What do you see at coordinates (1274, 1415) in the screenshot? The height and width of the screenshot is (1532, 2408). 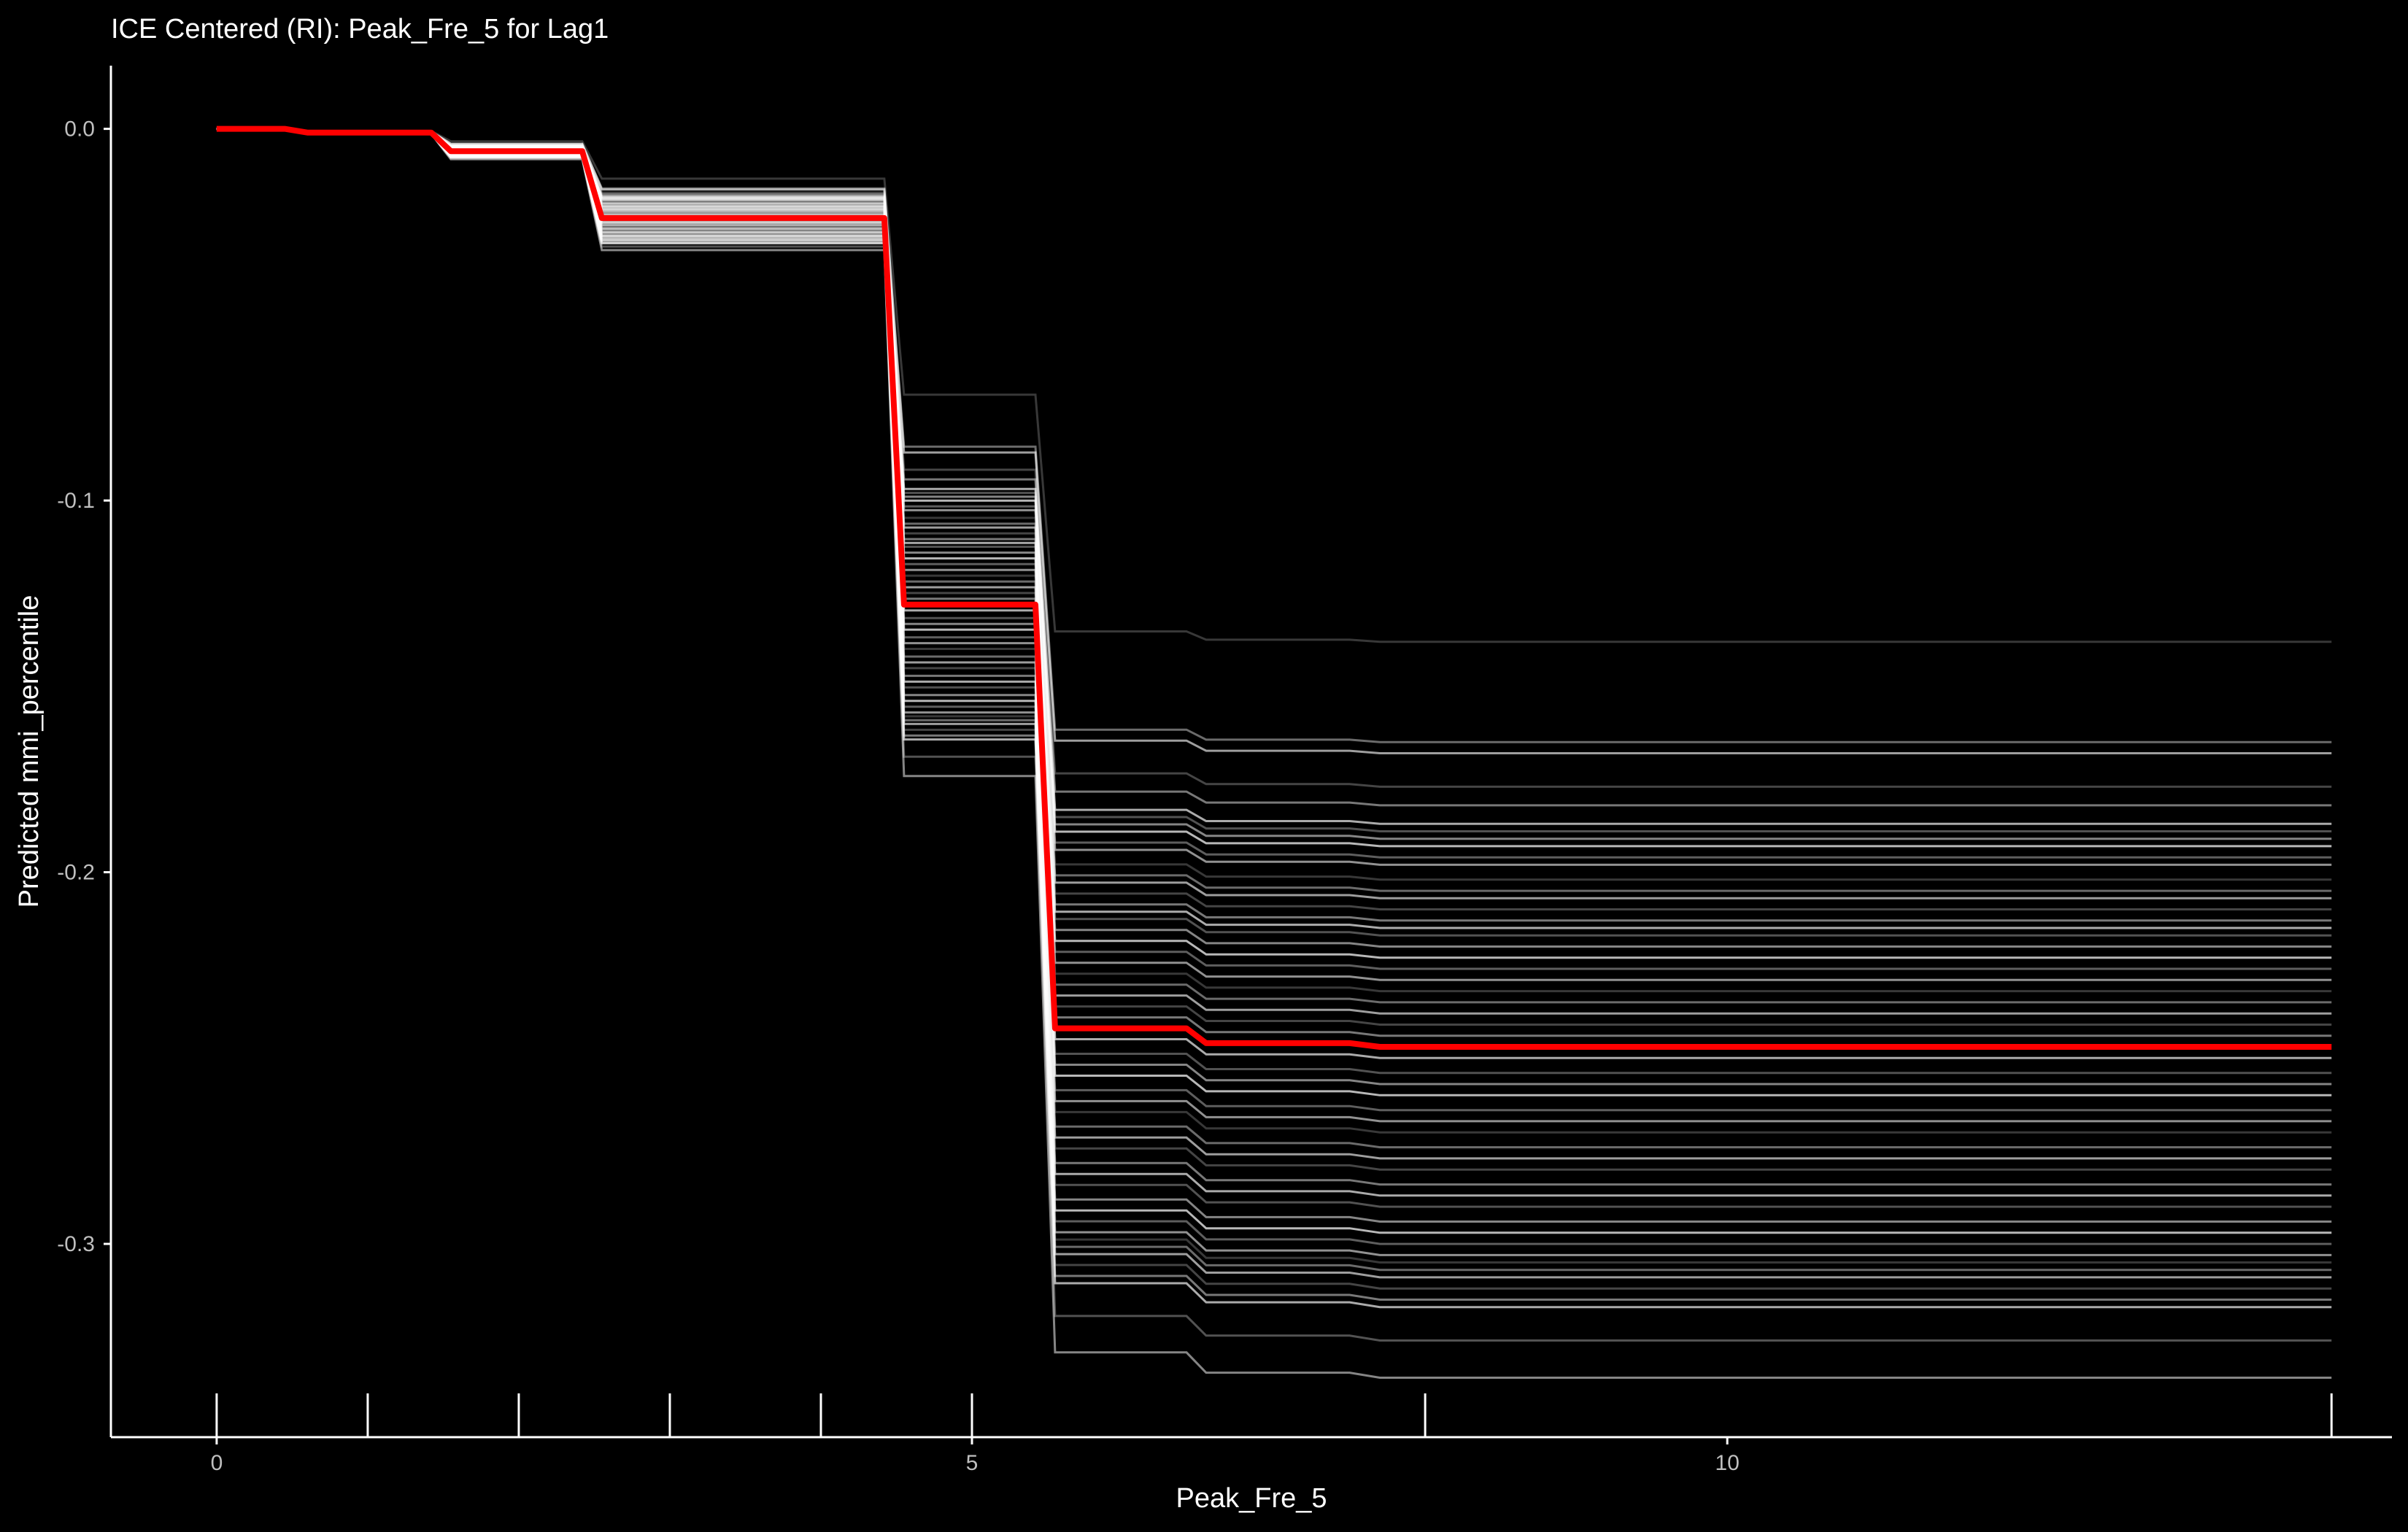 I see `rug-marks` at bounding box center [1274, 1415].